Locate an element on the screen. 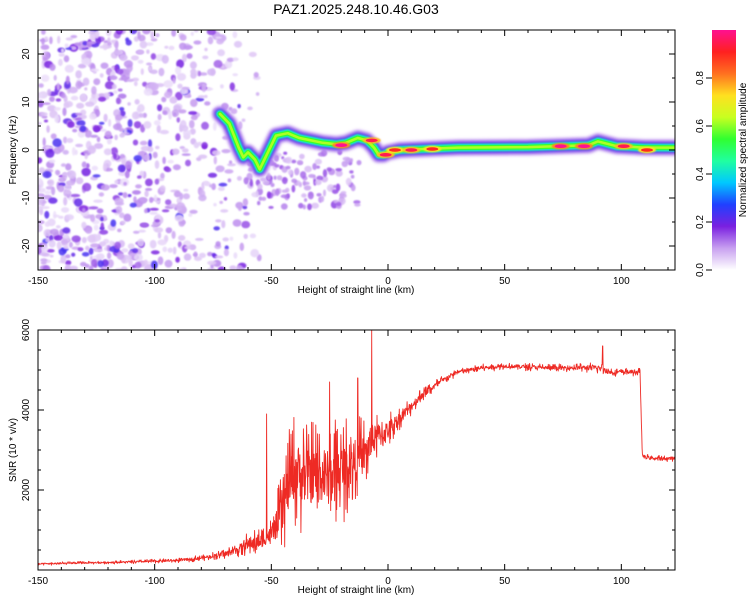 Image resolution: width=750 pixels, height=605 pixels. y-tick-label: -20 is located at coordinates (26, 245).